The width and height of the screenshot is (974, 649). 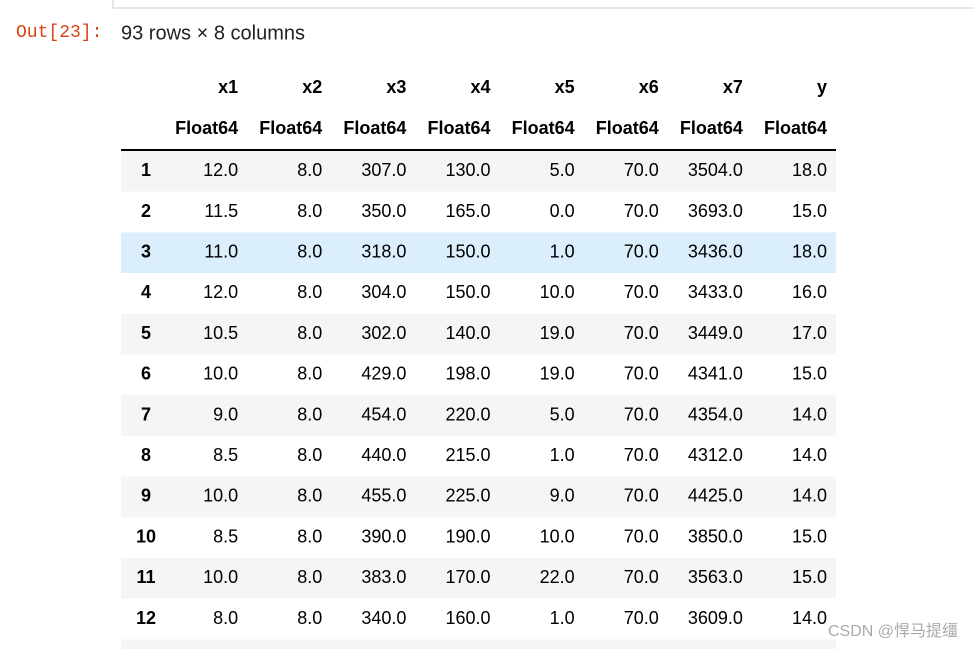 I want to click on row-index: 4, so click(x=146, y=292).